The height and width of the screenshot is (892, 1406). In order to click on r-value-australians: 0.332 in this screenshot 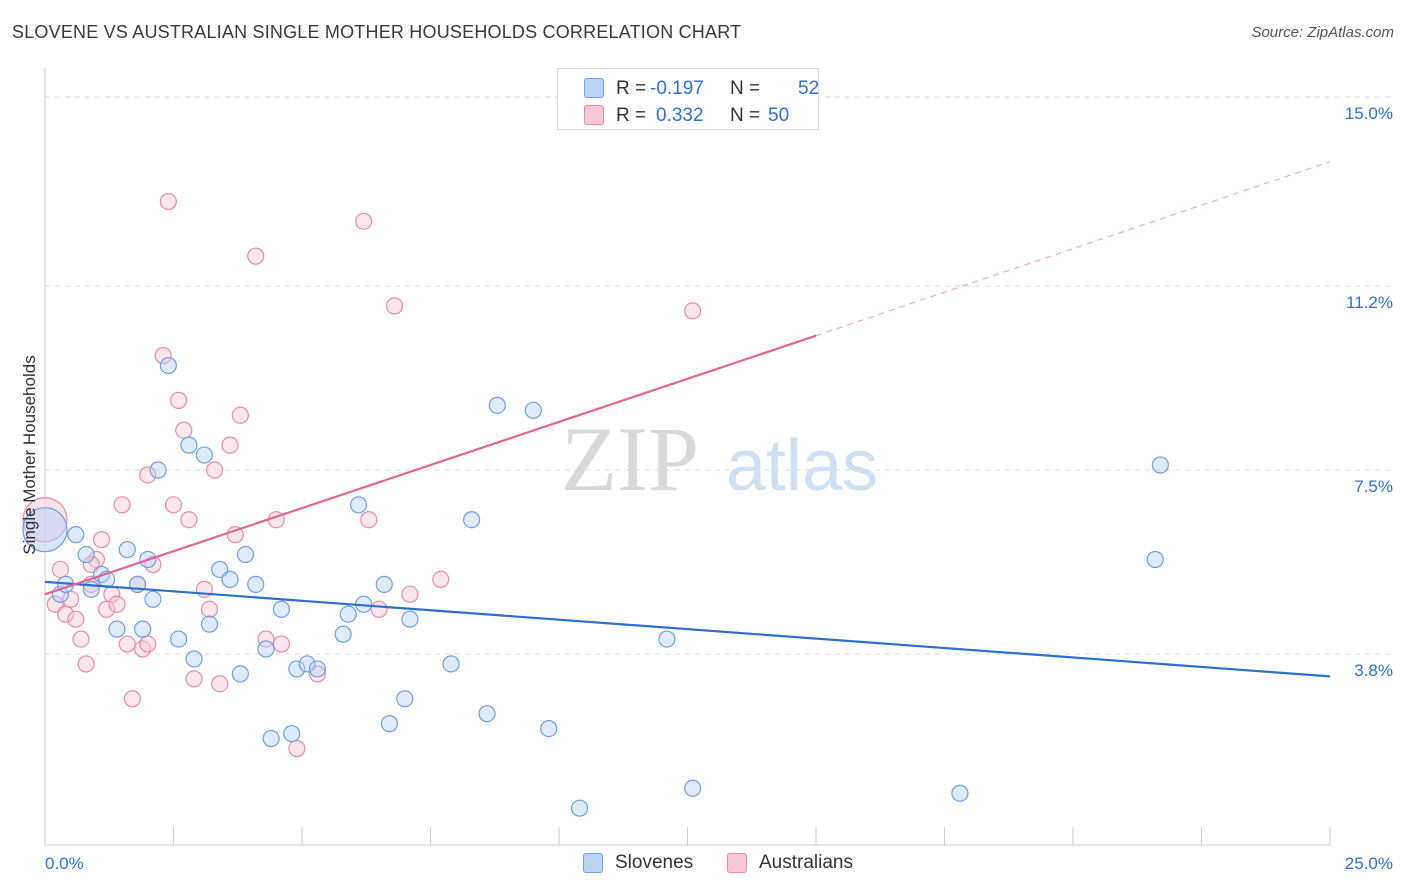, I will do `click(680, 115)`.